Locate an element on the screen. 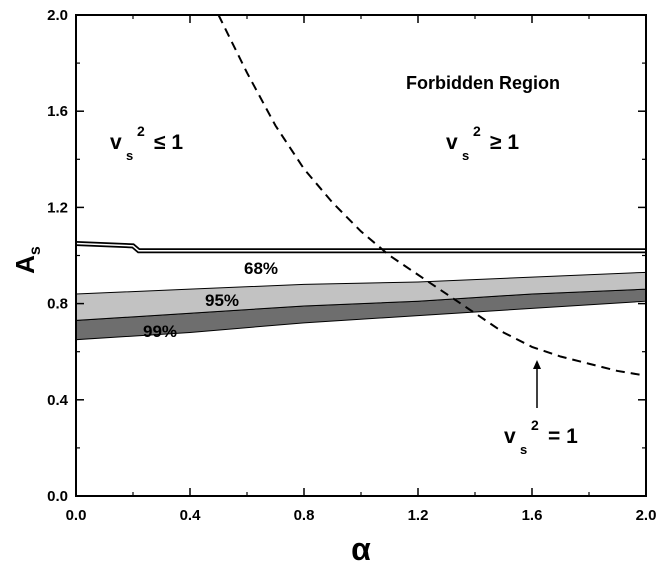 Image resolution: width=671 pixels, height=567 pixels. line-68-inner is located at coordinates (360, 247).